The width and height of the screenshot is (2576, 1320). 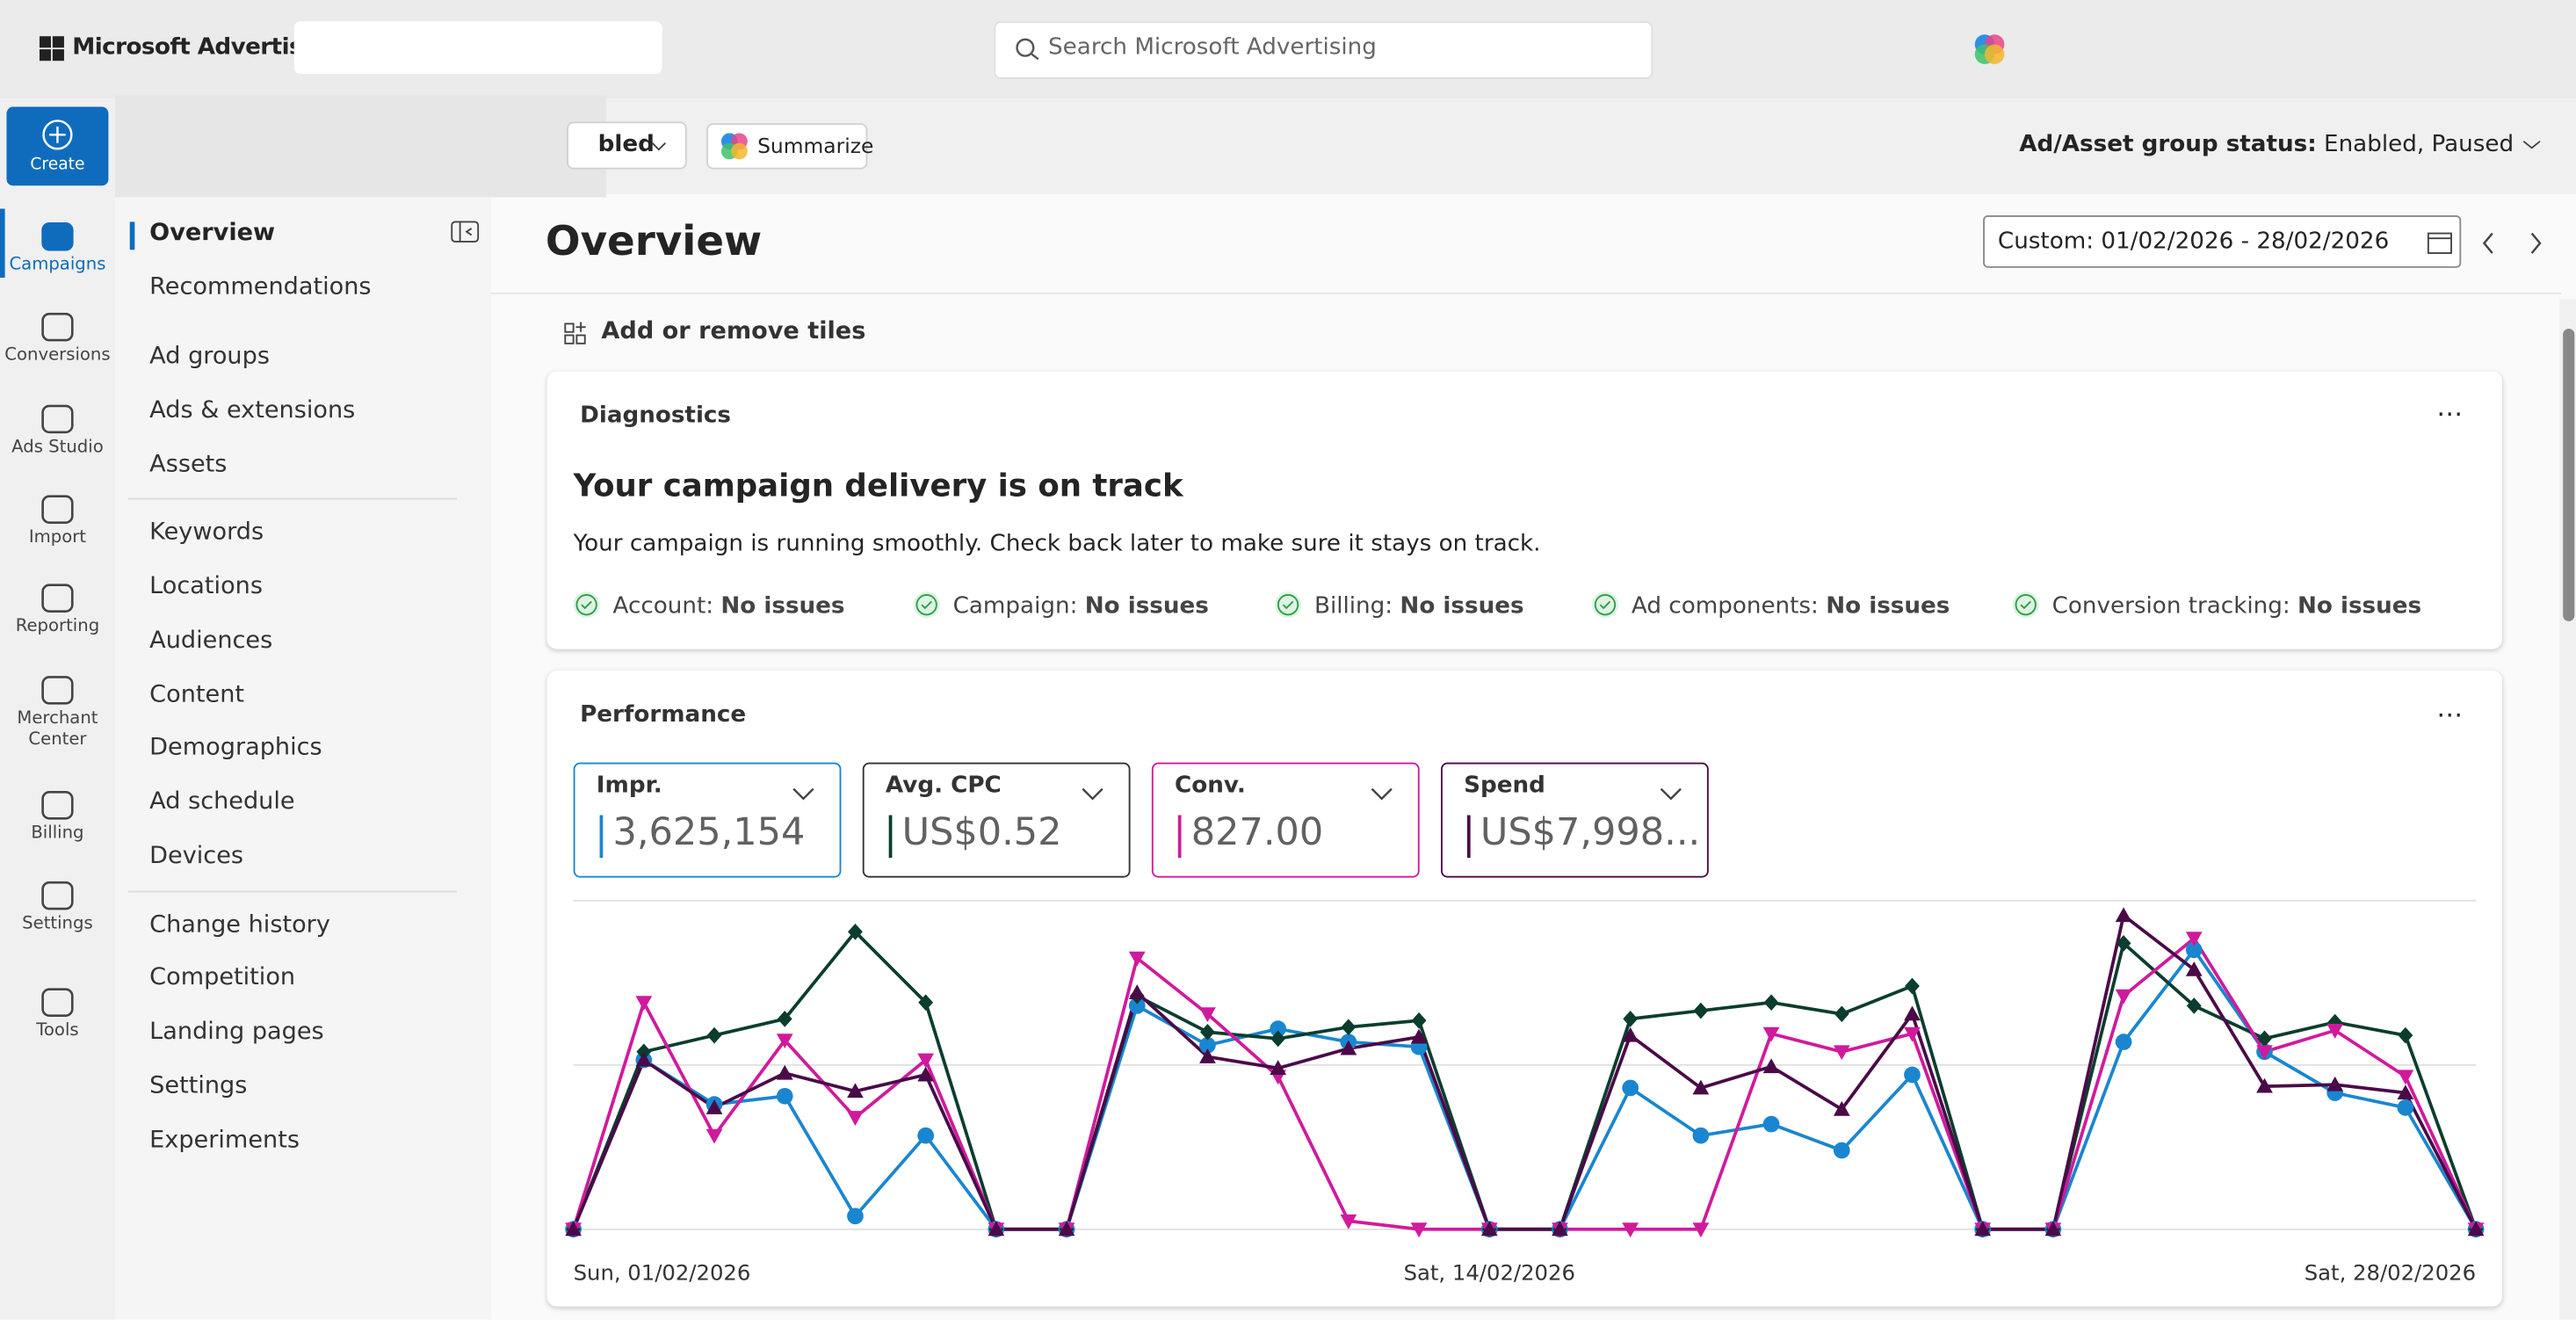 I want to click on sub-nav-item: Content, so click(x=197, y=695).